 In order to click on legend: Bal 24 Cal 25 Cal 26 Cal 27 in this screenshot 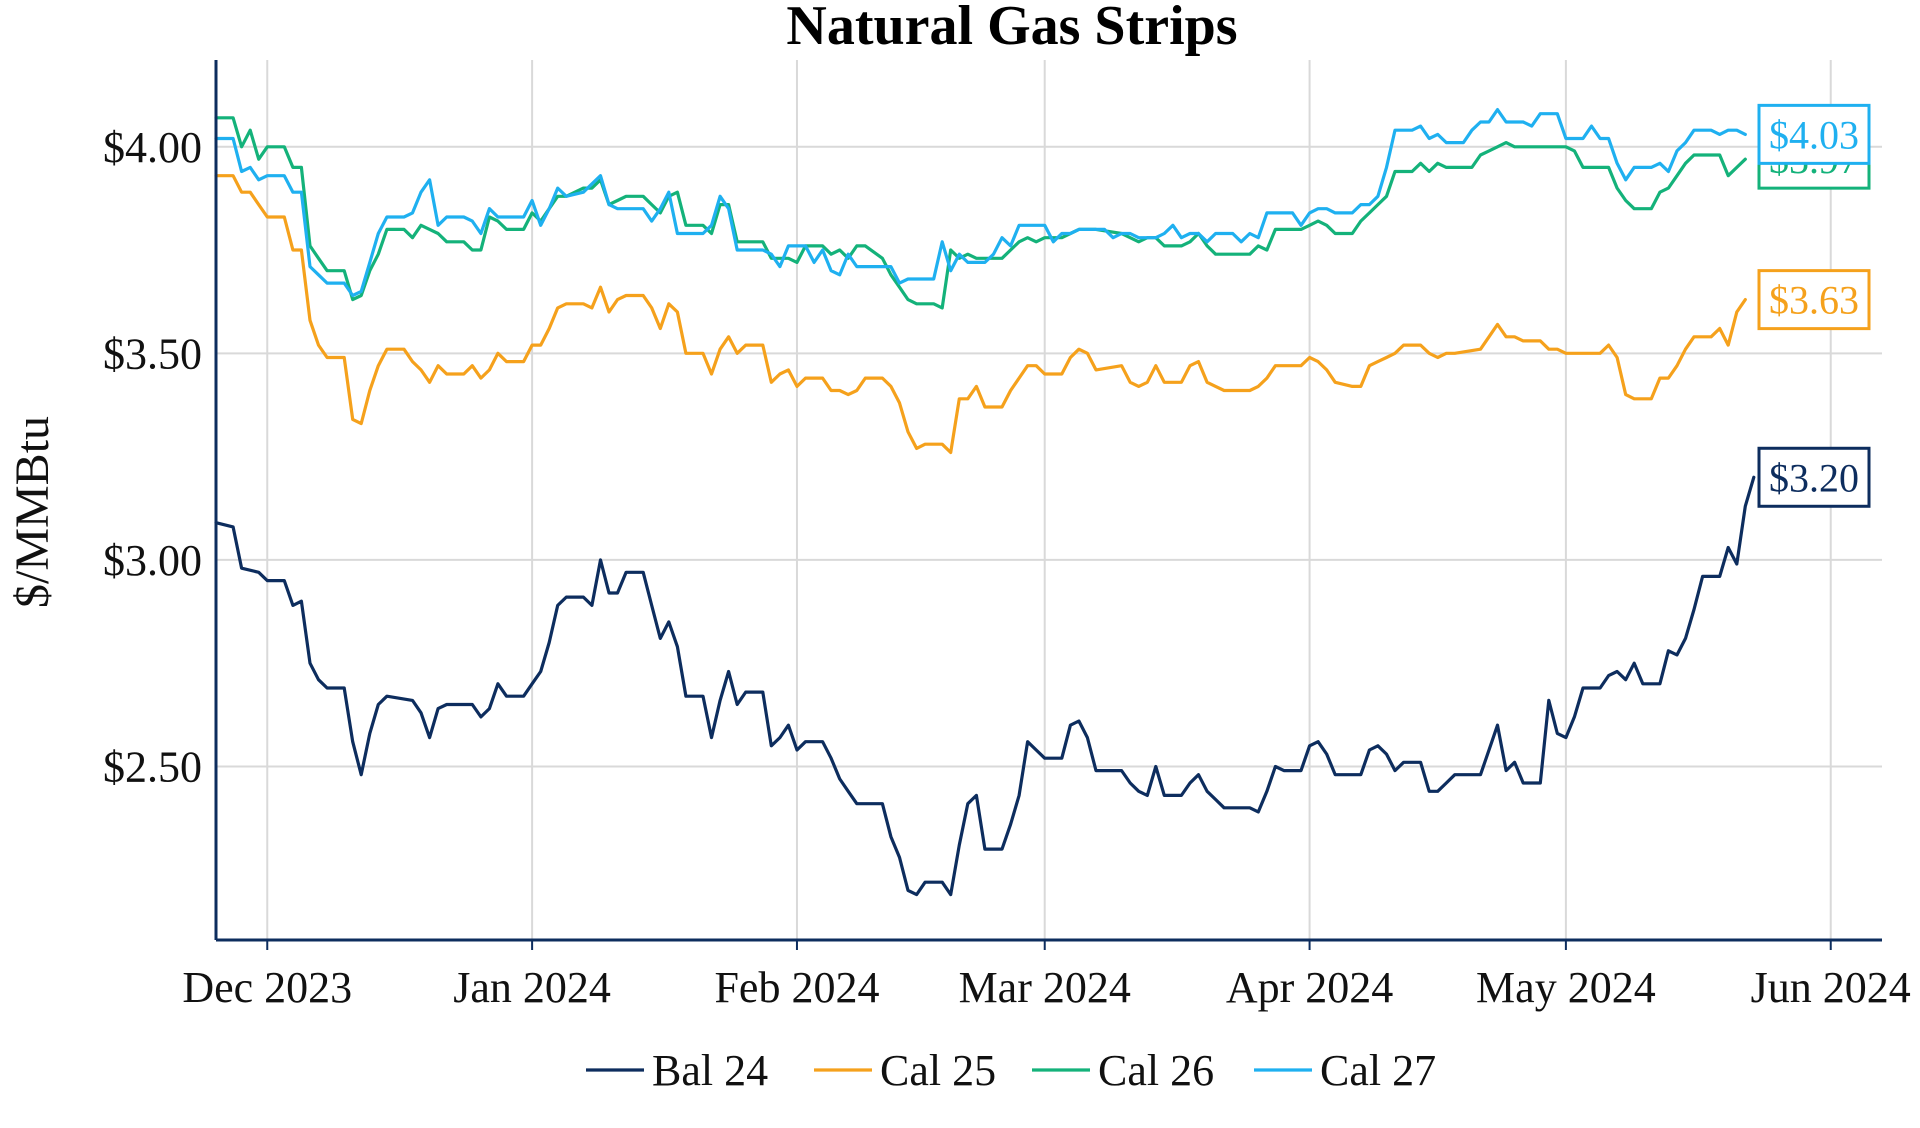, I will do `click(1011, 1070)`.